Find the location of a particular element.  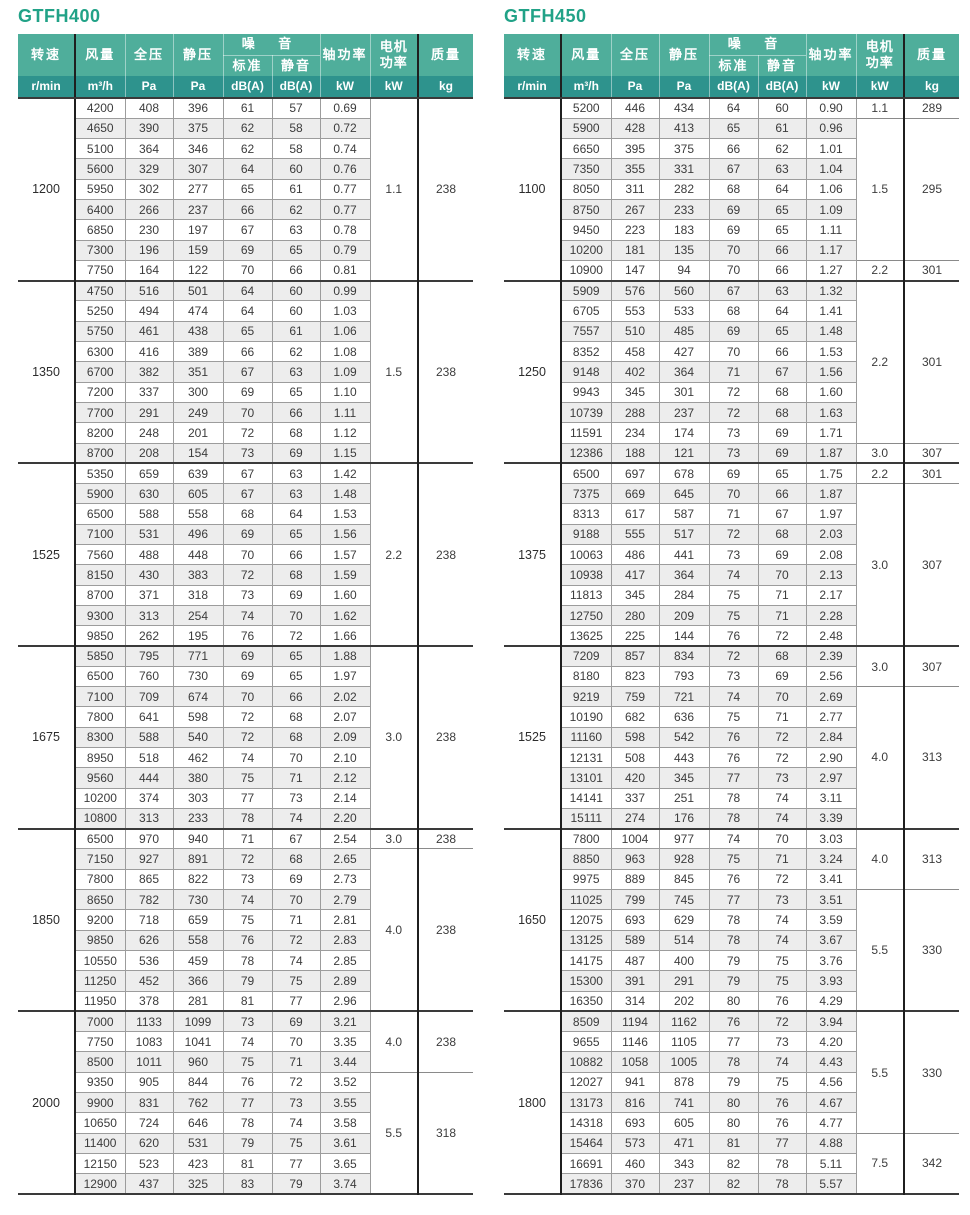

cell-total-pressure: 782 is located at coordinates (148, 899).